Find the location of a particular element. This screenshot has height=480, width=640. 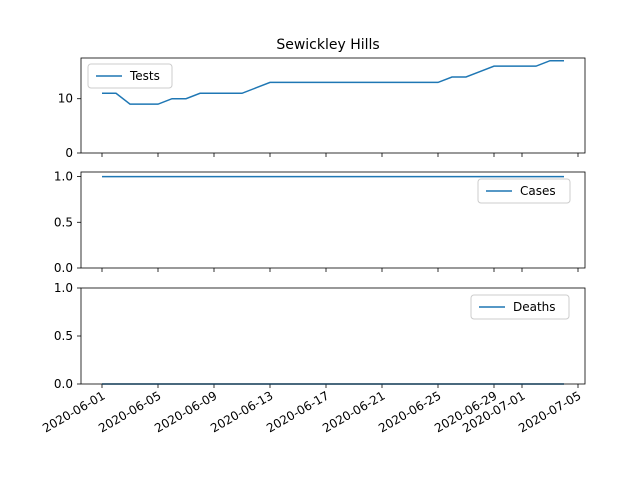

legend: Tests is located at coordinates (130, 76).